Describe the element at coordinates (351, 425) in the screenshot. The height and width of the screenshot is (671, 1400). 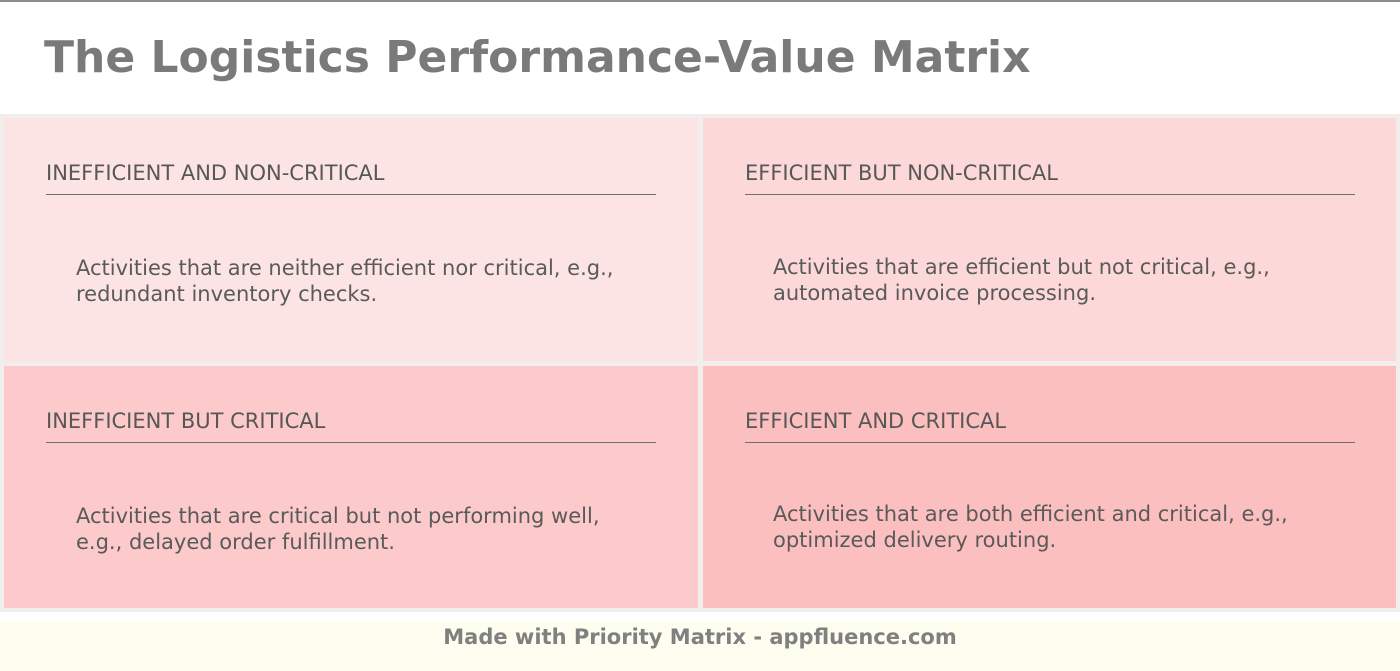
I see `quadrant-heading: INEFFICIENT BUT CRITICAL` at that location.